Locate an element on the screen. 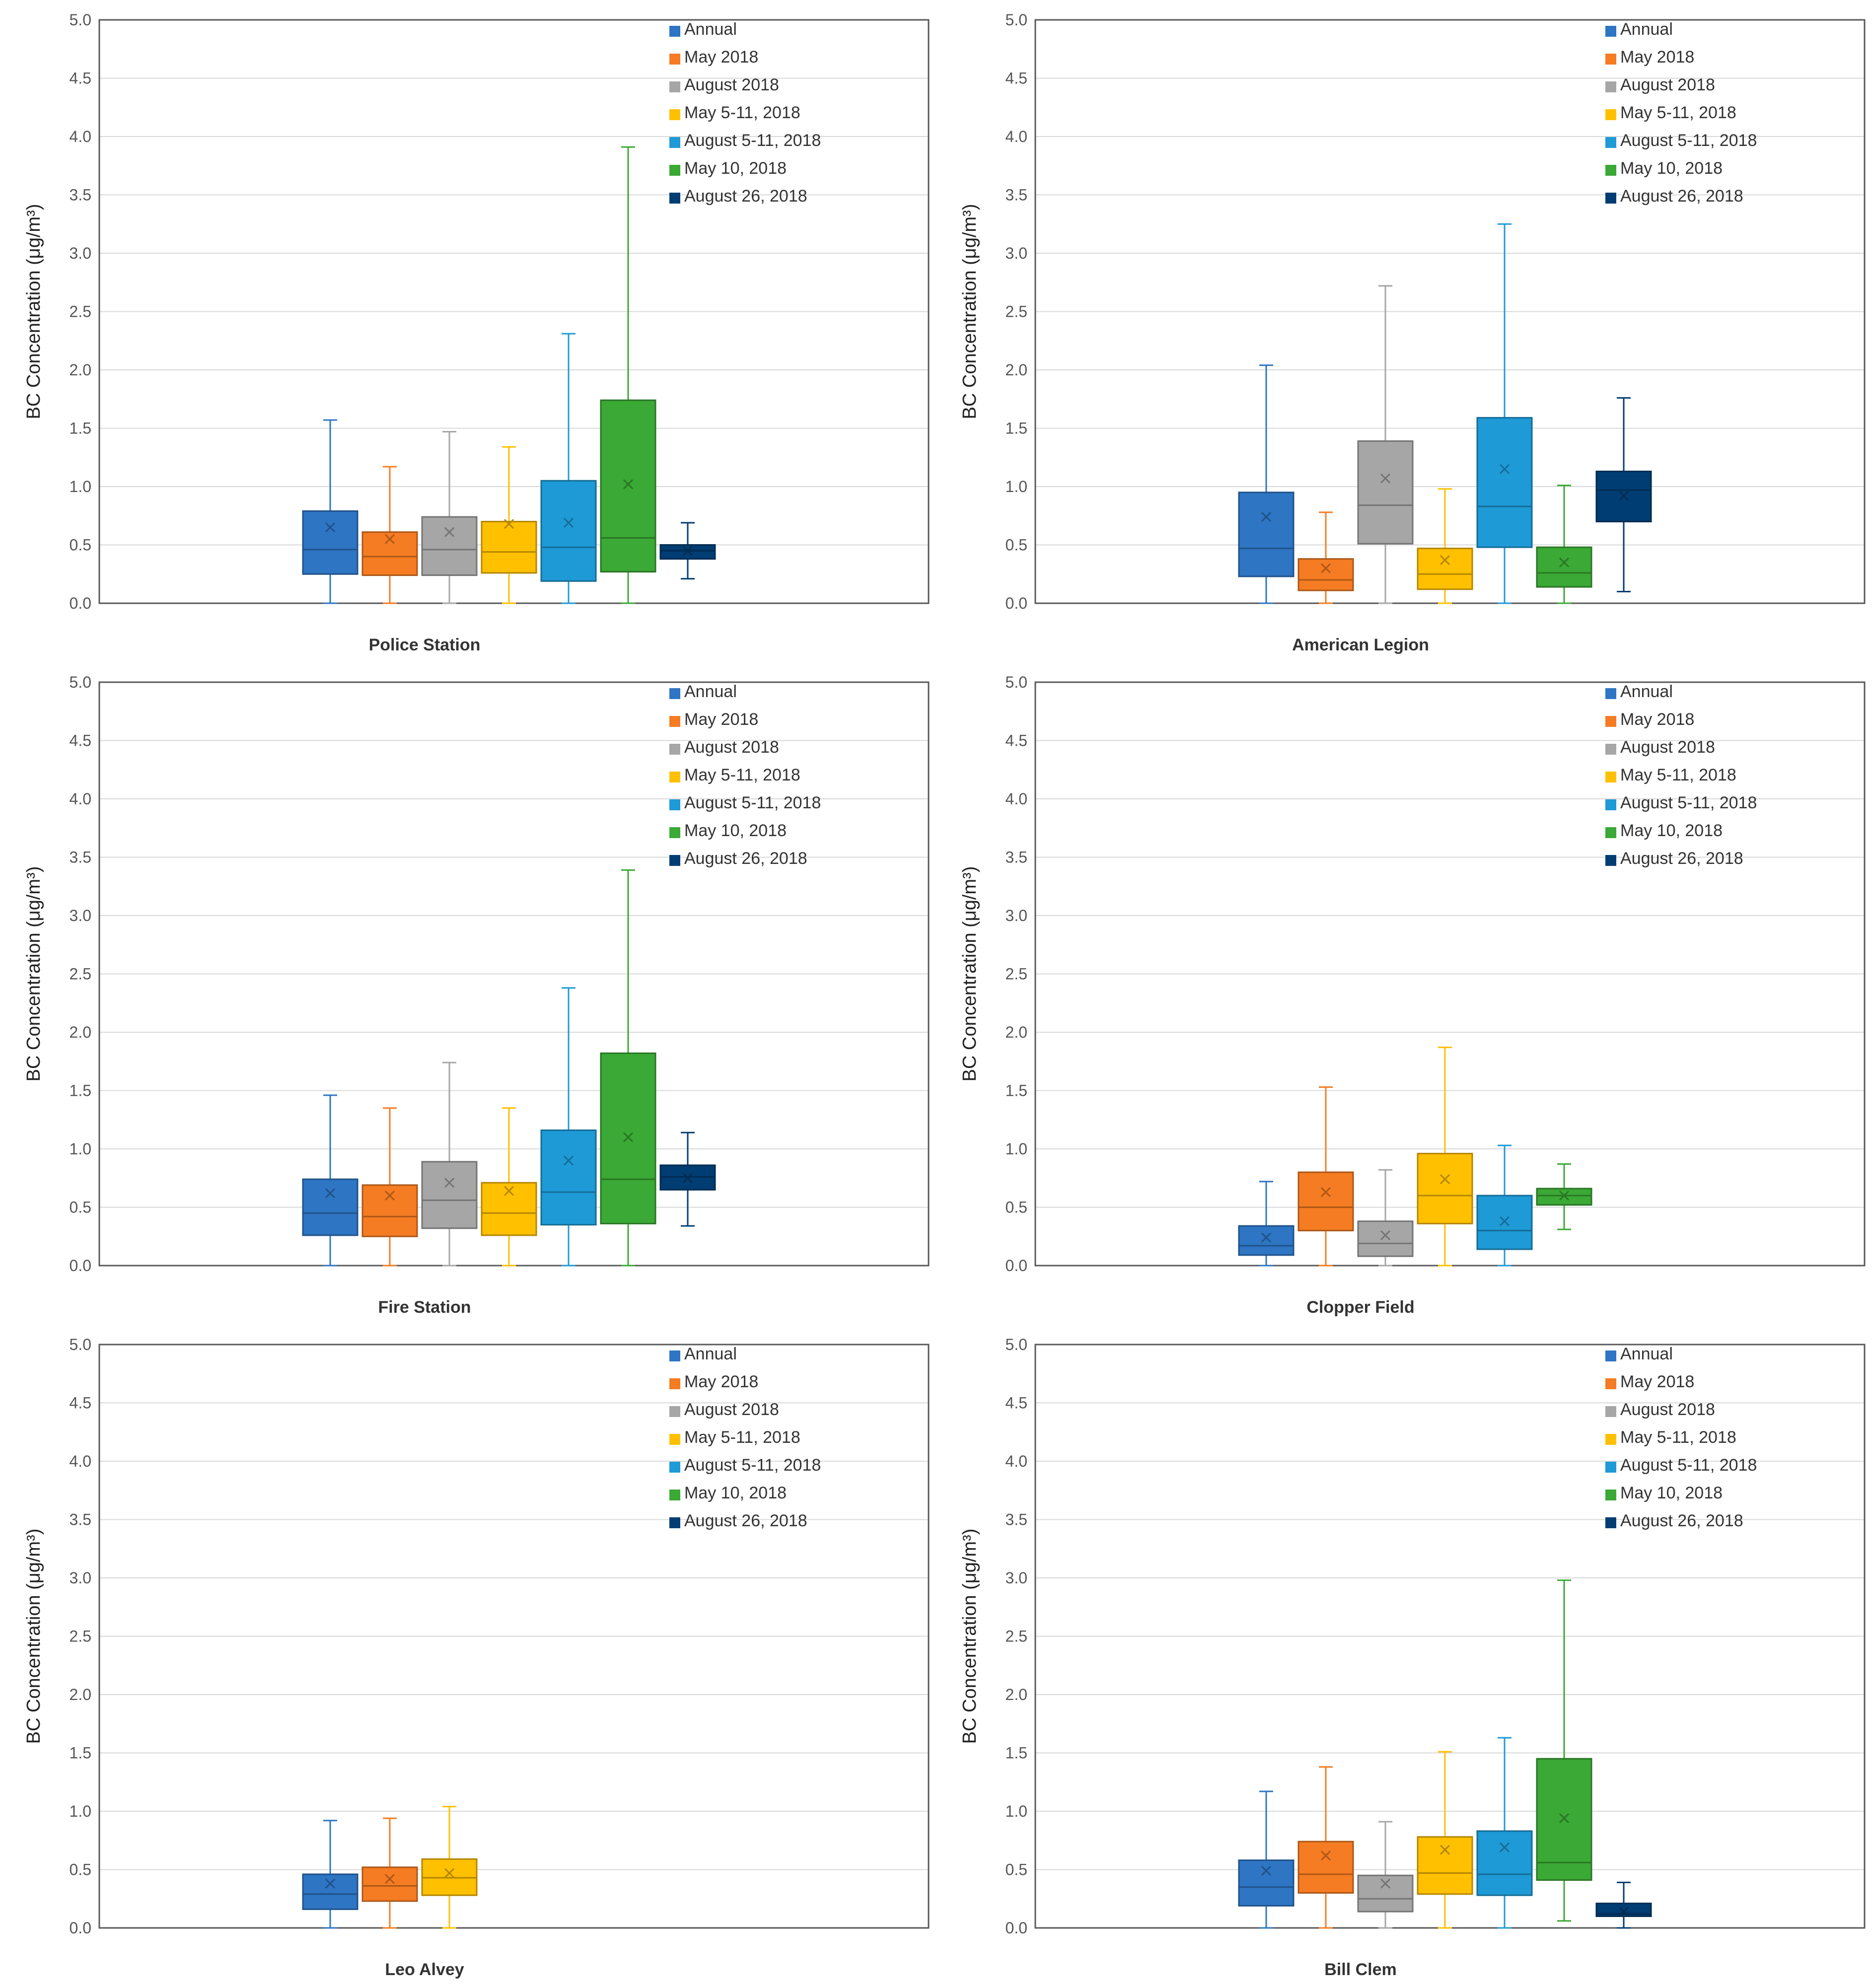  legend-label: May 5-11, 2018 is located at coordinates (742, 775).